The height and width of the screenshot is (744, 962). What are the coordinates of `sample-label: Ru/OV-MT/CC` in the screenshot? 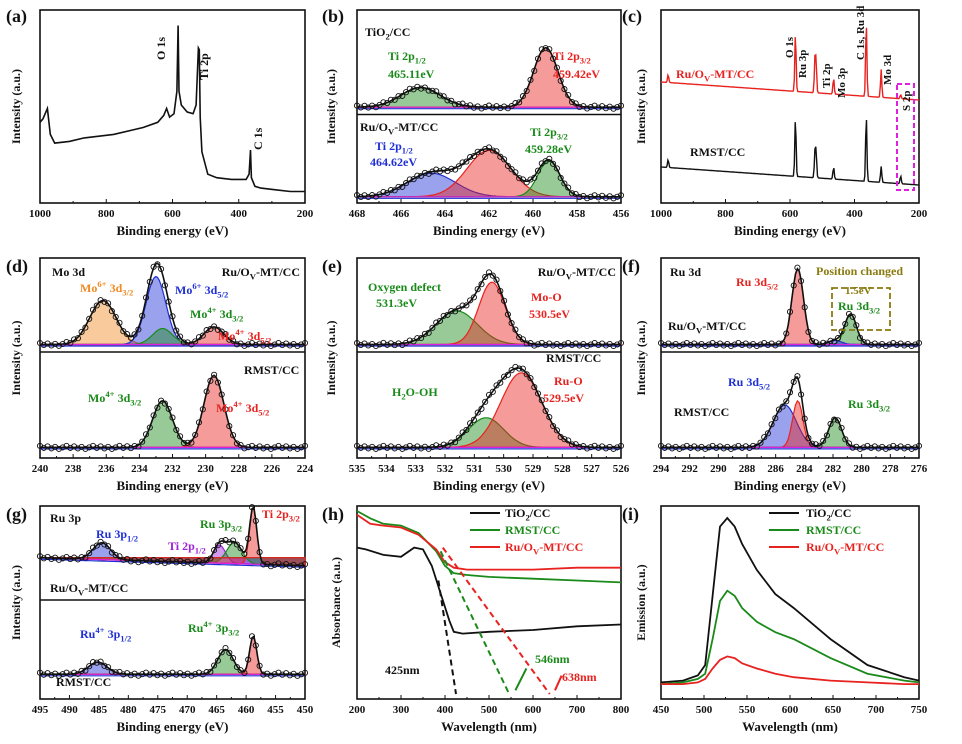 It's located at (399, 128).